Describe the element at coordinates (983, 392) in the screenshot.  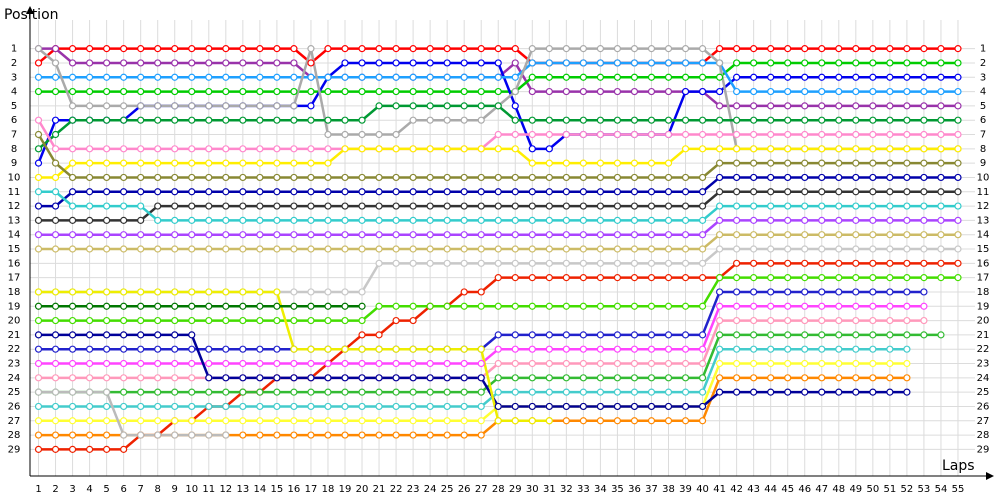
I see `y-tick-label-right: 25` at that location.